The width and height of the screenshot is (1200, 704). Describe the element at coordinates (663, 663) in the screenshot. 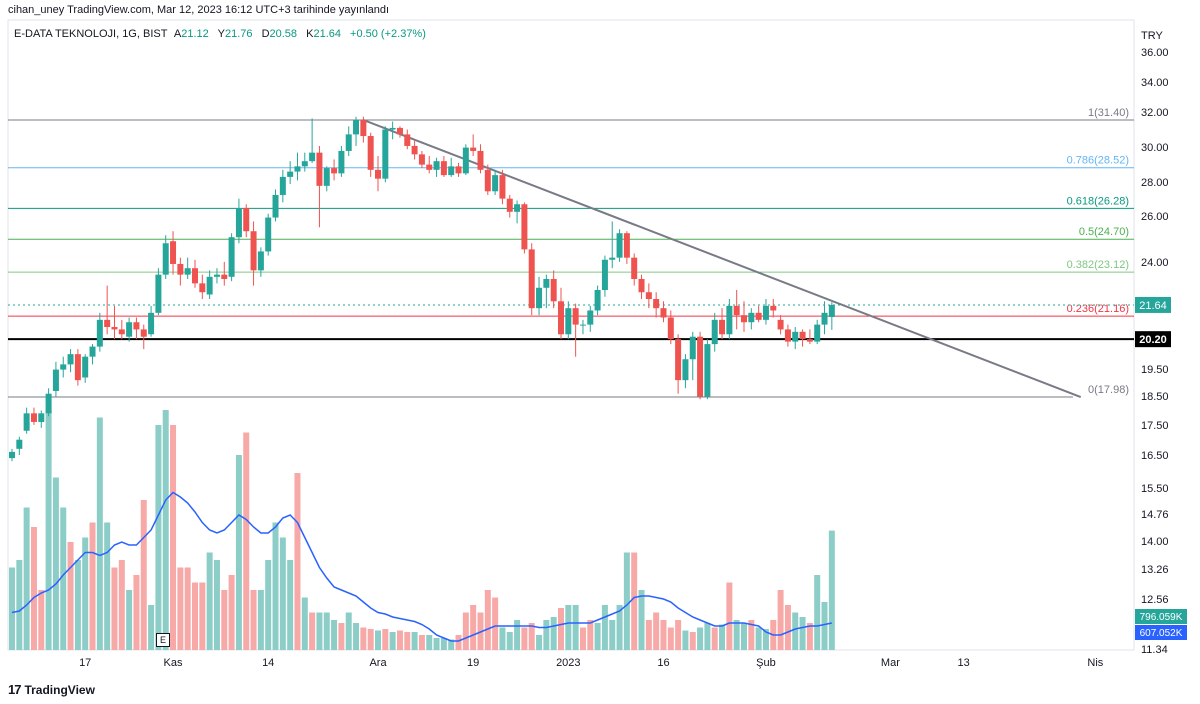

I see `x-tick-label: 16` at that location.